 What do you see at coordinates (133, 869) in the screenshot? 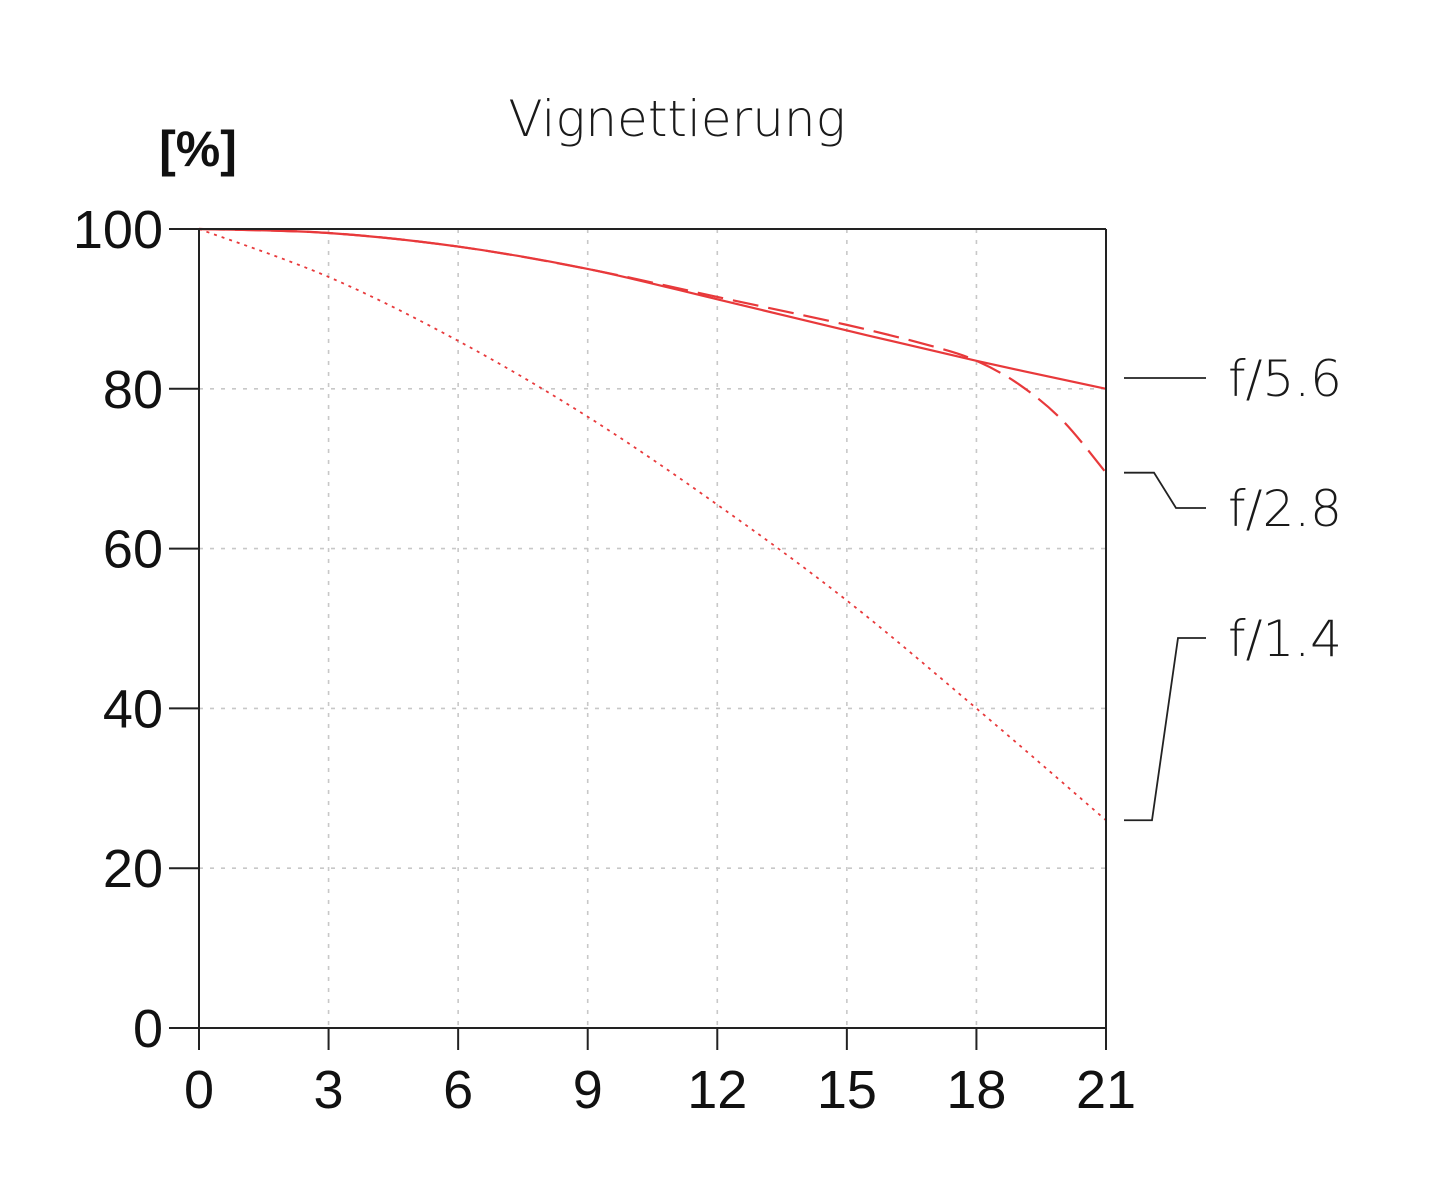
I see `y-tick-label: 20` at bounding box center [133, 869].